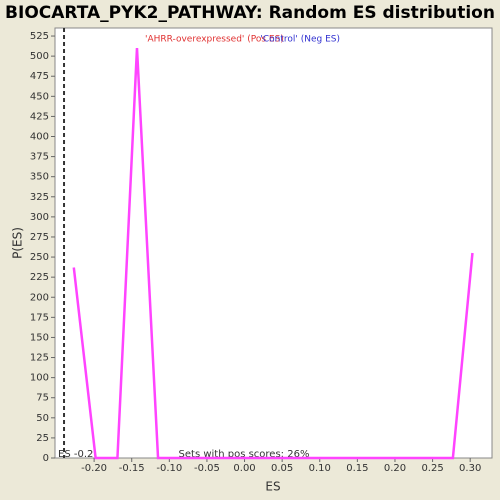  Describe the element at coordinates (42, 438) in the screenshot. I see `y-tick-label: 25` at that location.